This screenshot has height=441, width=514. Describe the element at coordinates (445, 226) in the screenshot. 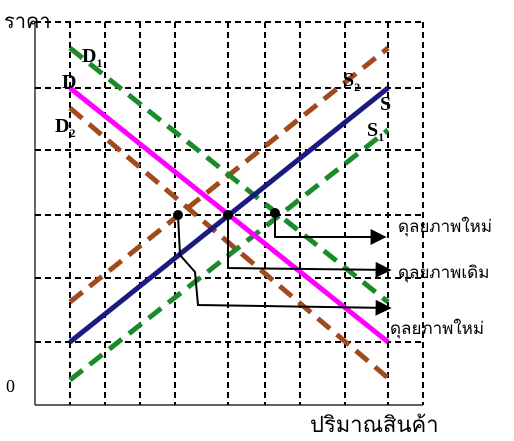

I see `label-new-equilibrium-upper: ดุลยภาพใหม่` at that location.